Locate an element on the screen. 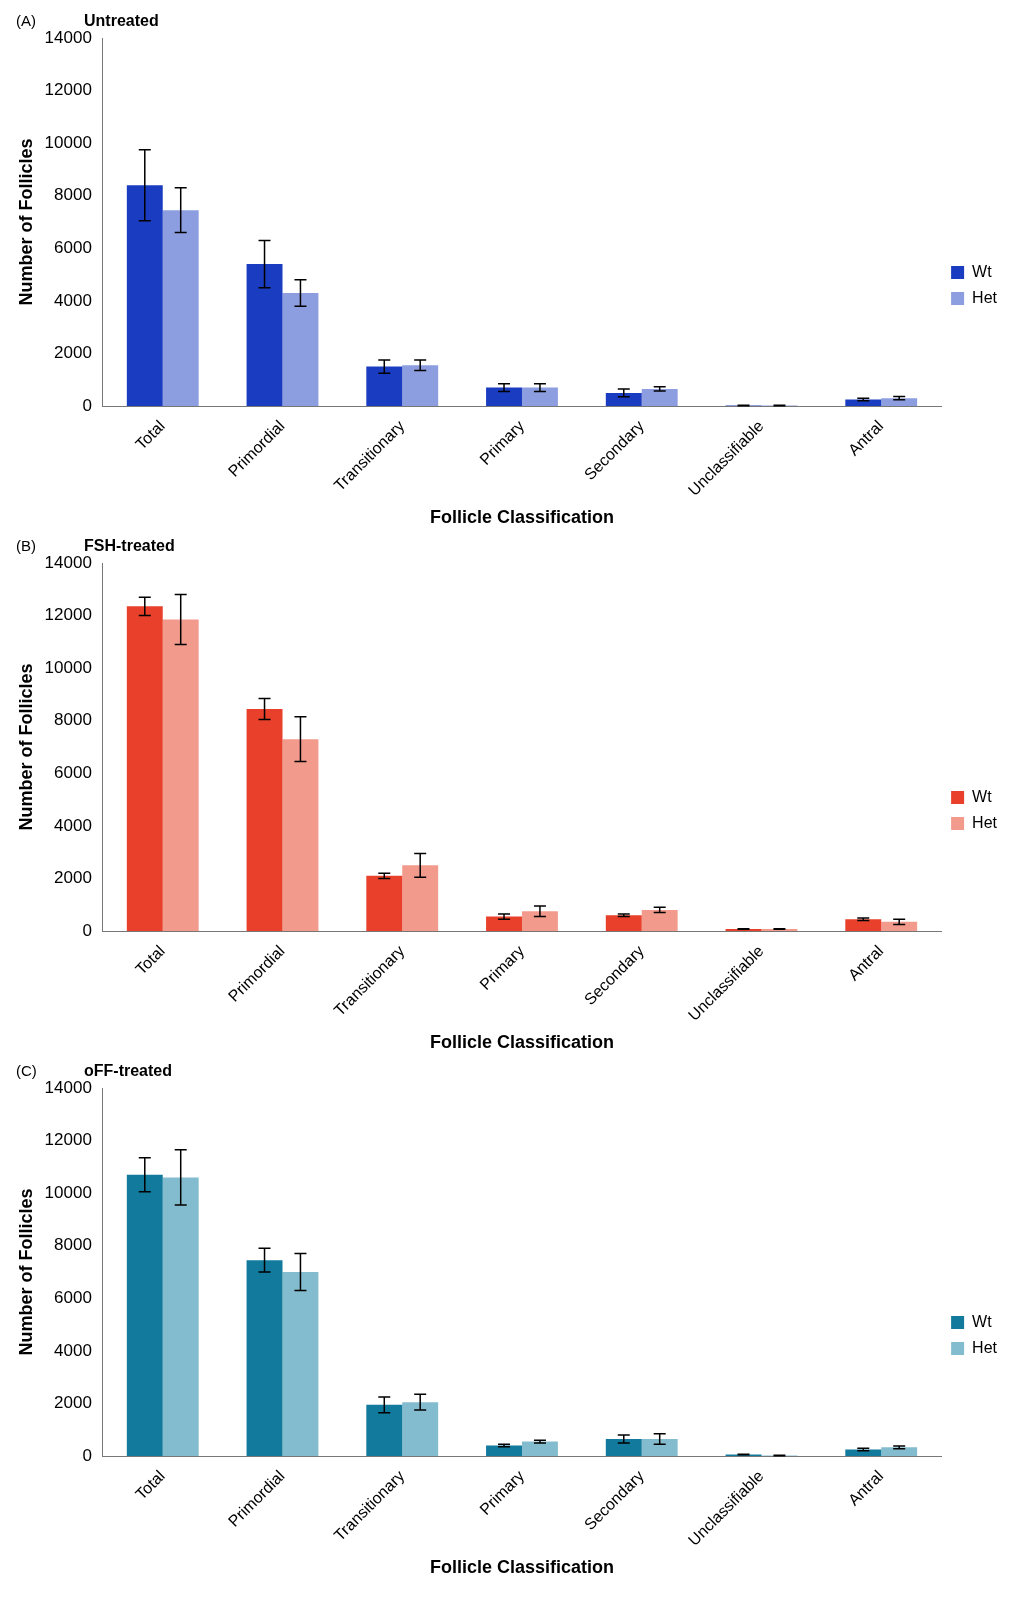 This screenshot has width=1025, height=1600. text: (C) is located at coordinates (26, 1070).